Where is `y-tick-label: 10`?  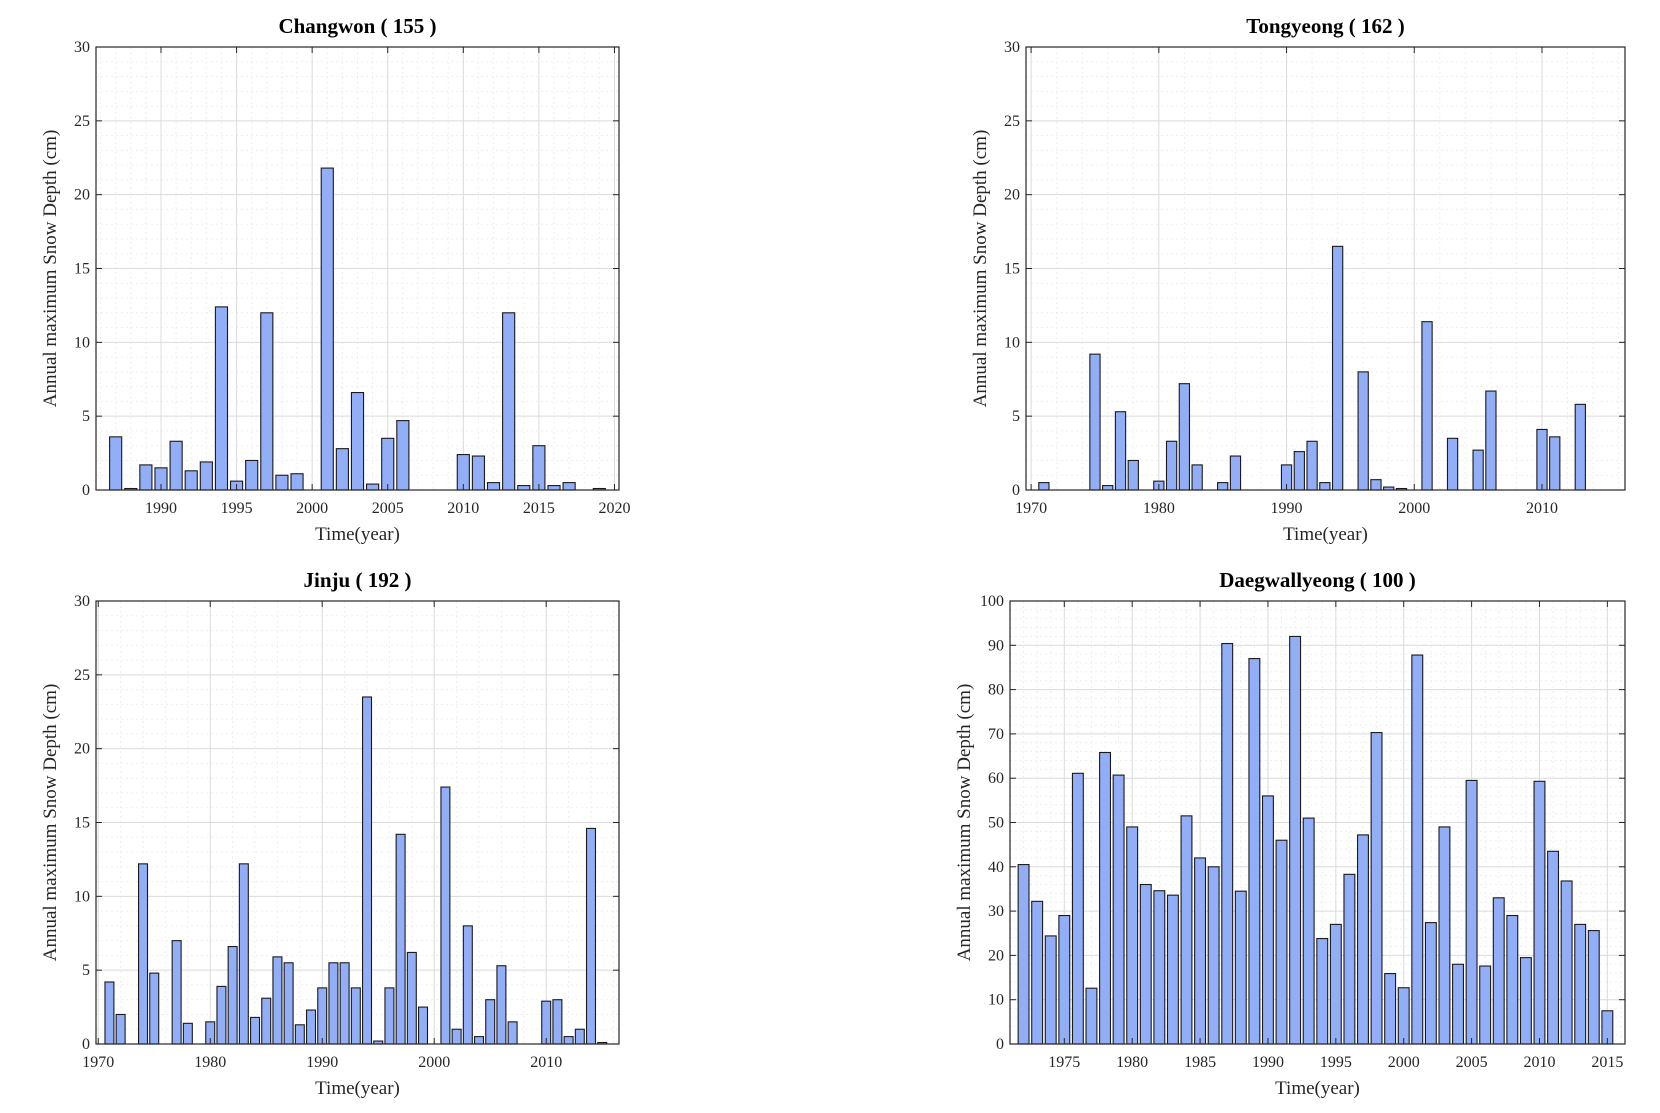 y-tick-label: 10 is located at coordinates (82, 342).